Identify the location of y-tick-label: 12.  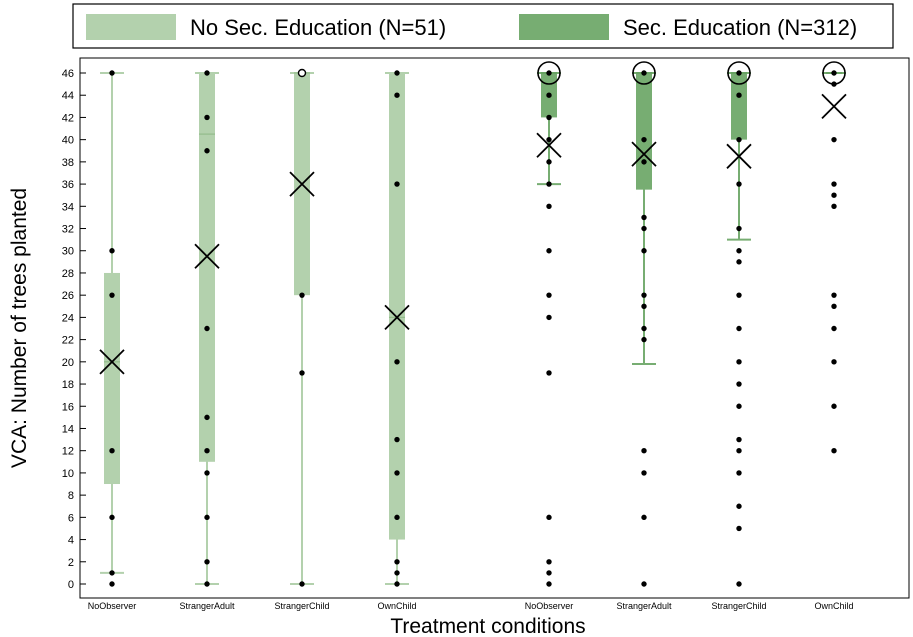
(68, 452).